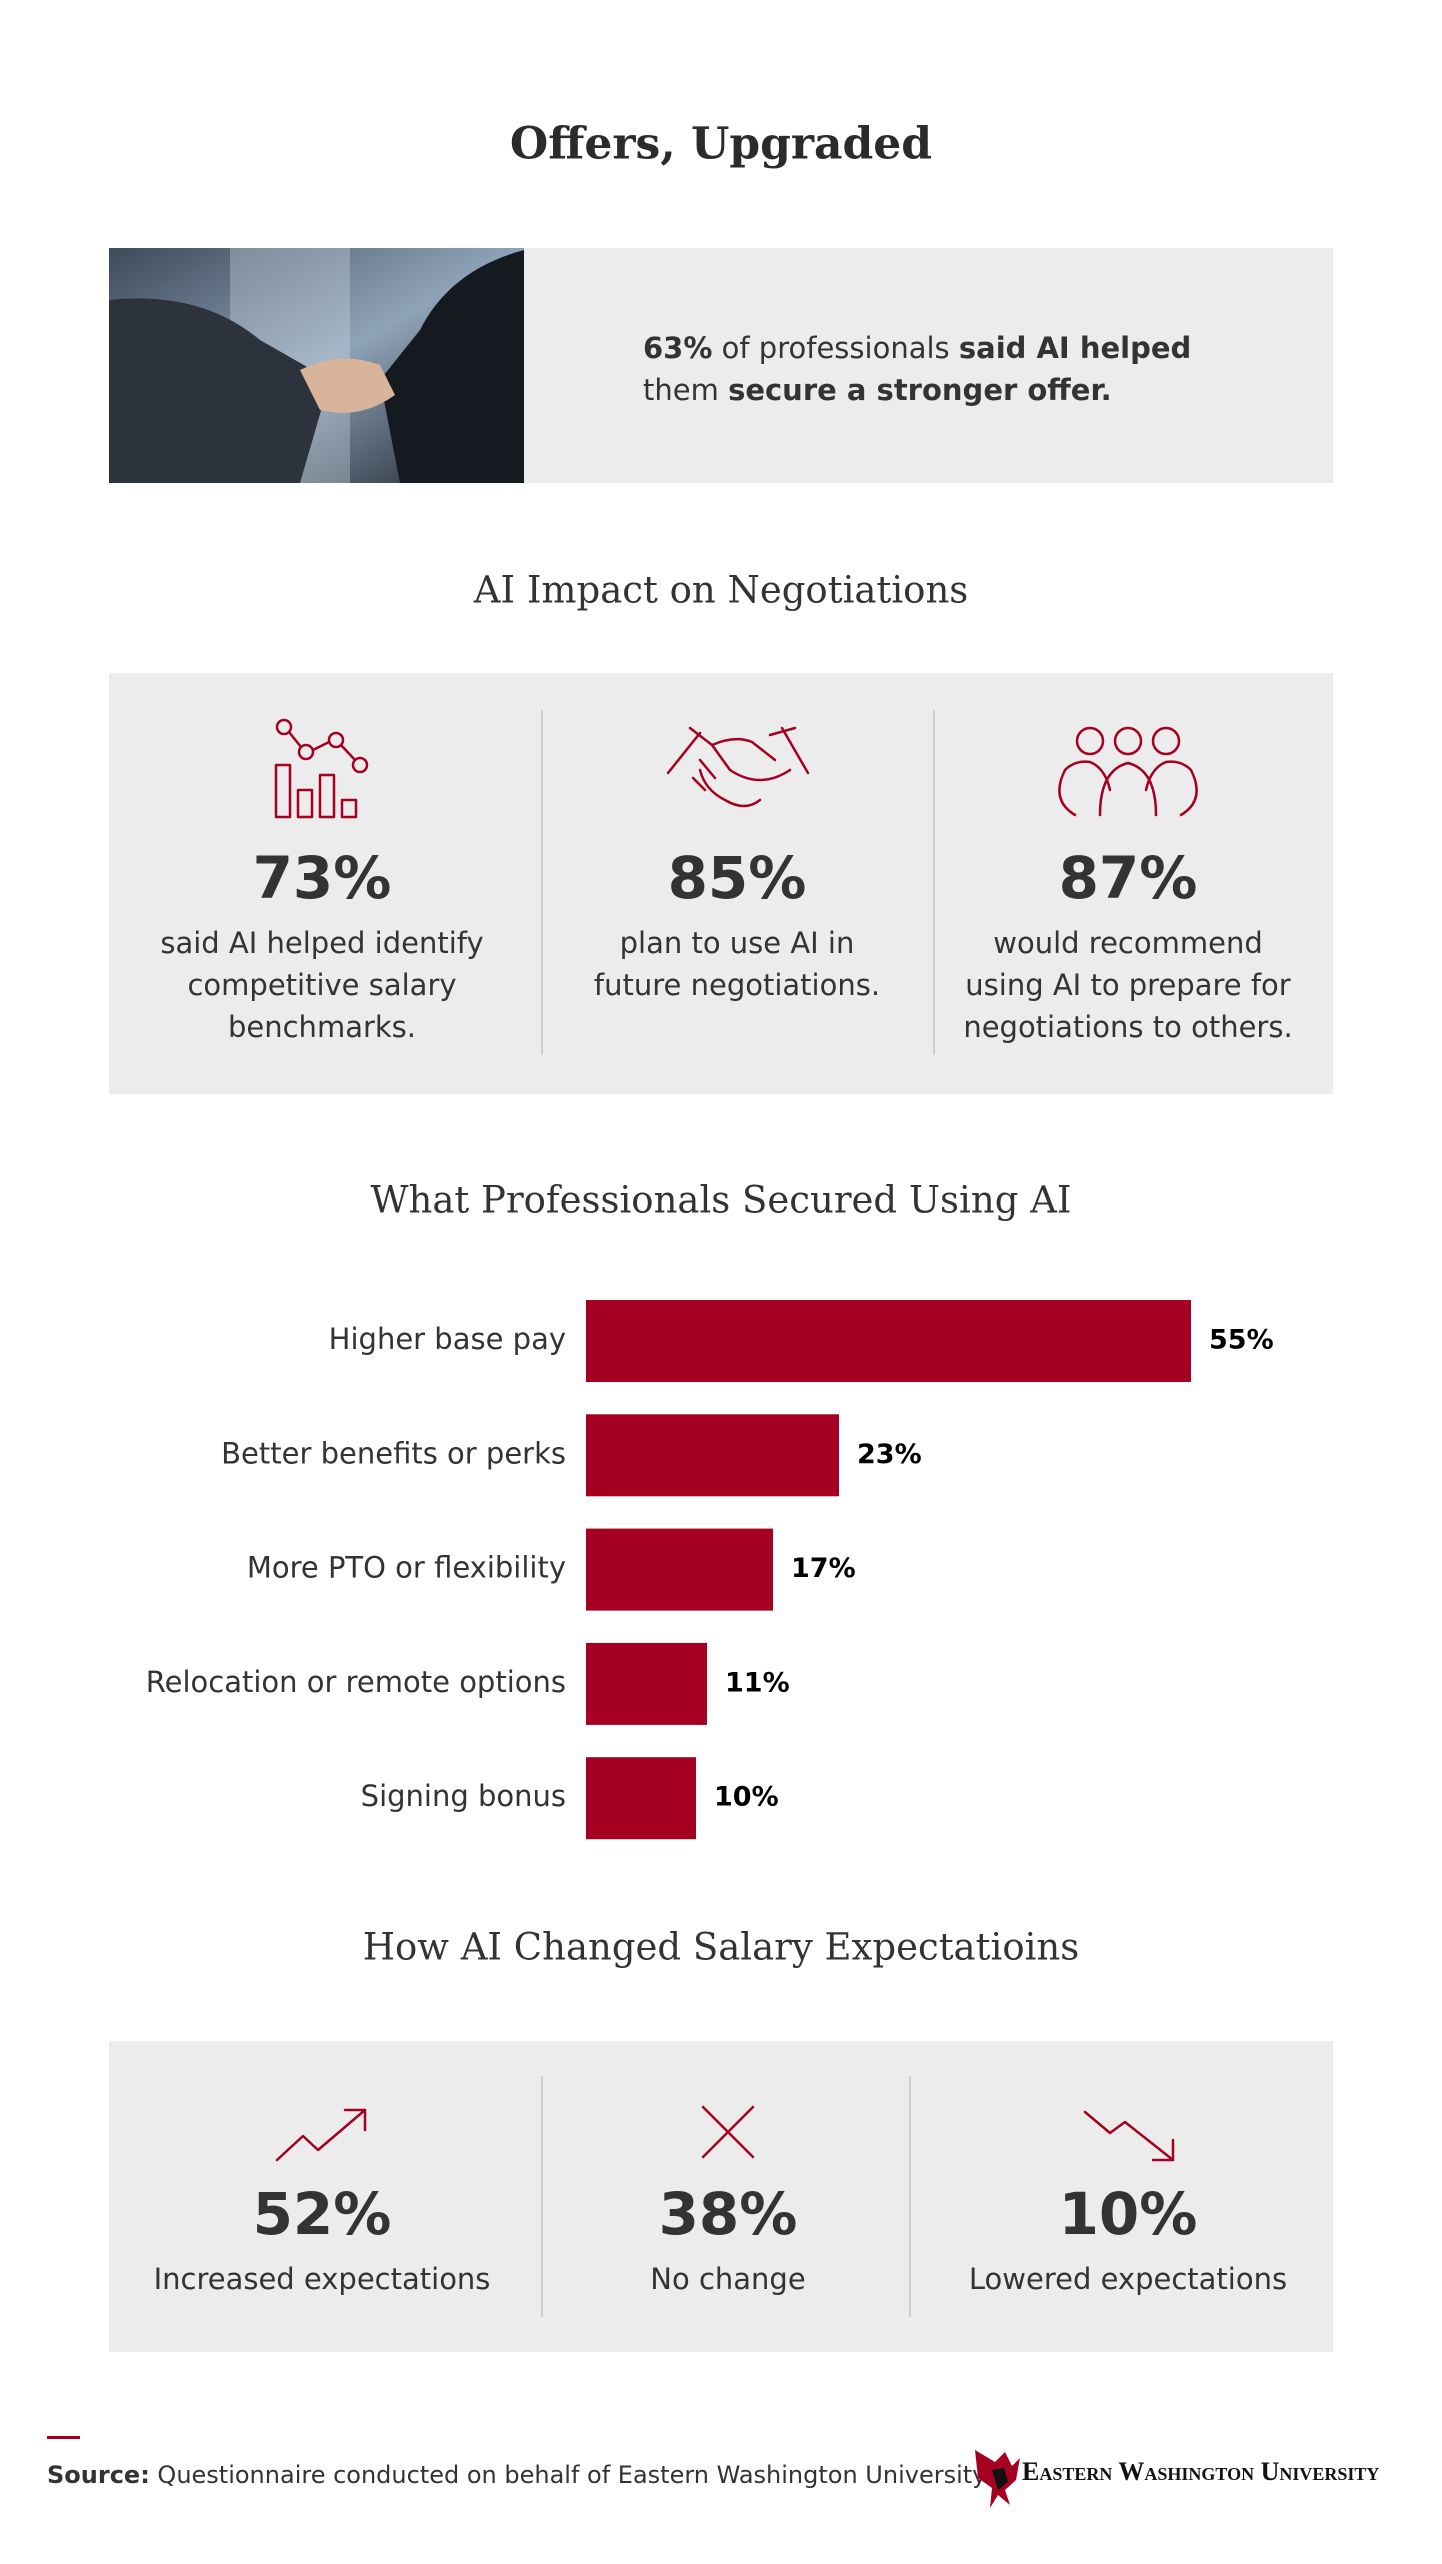 The width and height of the screenshot is (1442, 2564). Describe the element at coordinates (721, 590) in the screenshot. I see `section-heading: AI Impact on Negotiations` at that location.